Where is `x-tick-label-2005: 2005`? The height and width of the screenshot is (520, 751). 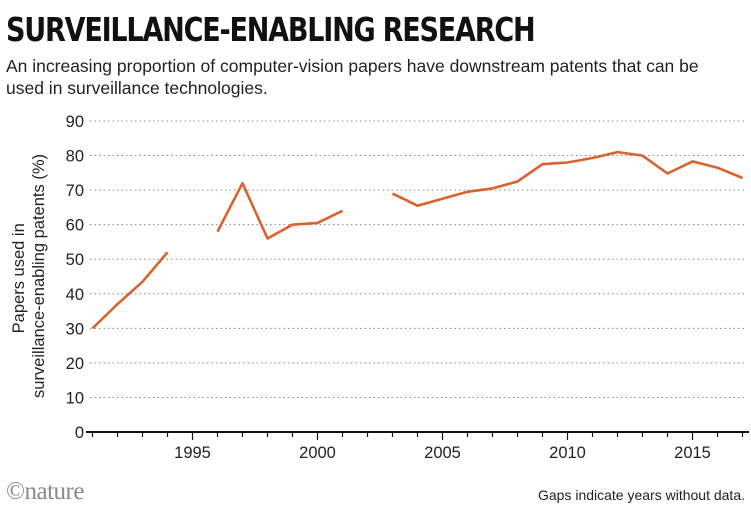
x-tick-label-2005: 2005 is located at coordinates (442, 453).